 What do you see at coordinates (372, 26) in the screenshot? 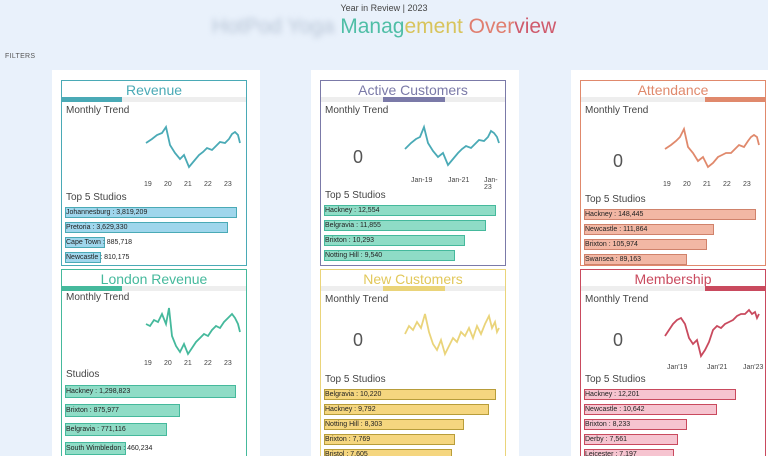
I see `title-part-1: Manag` at bounding box center [372, 26].